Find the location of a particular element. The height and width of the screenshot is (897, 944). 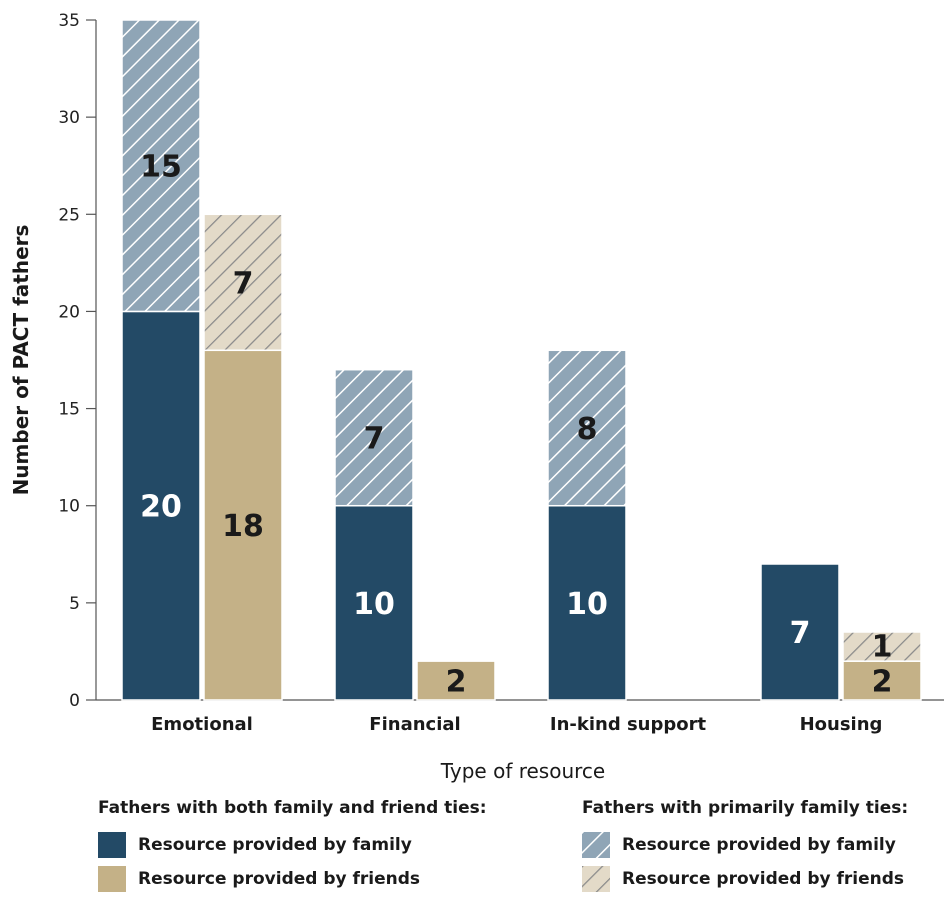

legend-swatch-solid-friends is located at coordinates (112, 879).